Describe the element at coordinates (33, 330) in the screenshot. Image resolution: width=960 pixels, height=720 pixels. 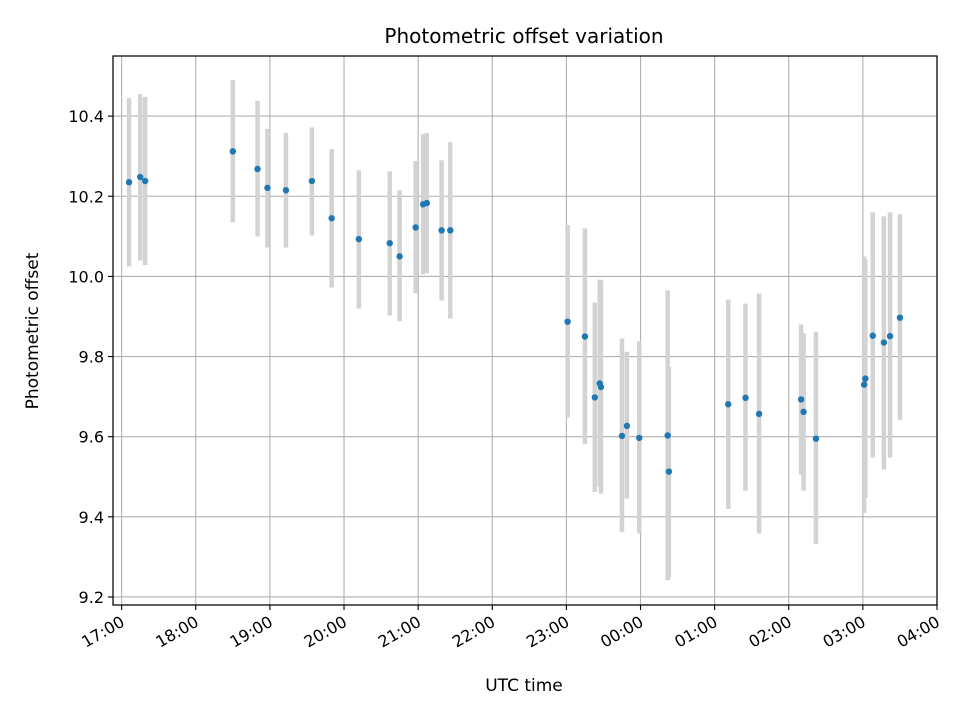
I see `y-axis-label: Photometric offset` at that location.